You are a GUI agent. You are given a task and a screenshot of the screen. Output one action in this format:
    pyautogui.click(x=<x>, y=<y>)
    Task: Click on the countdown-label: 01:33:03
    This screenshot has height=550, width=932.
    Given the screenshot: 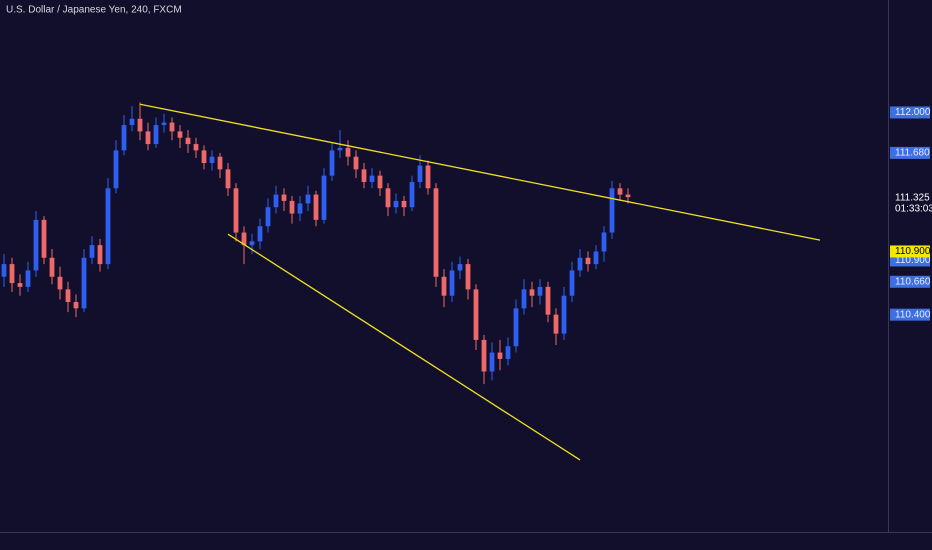 What is the action you would take?
    pyautogui.click(x=913, y=208)
    